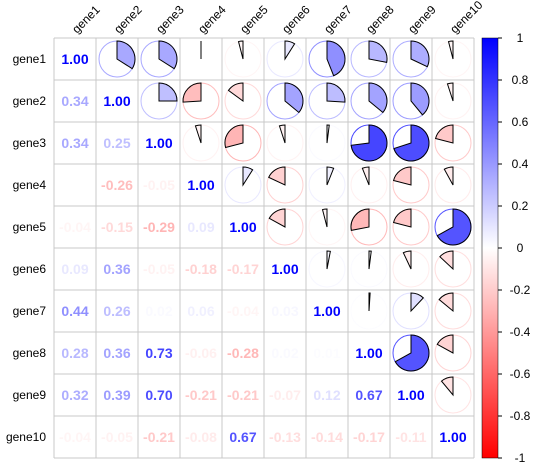  Describe the element at coordinates (74, 395) in the screenshot. I see `cell-gene9-gene1-value: 0.32` at that location.